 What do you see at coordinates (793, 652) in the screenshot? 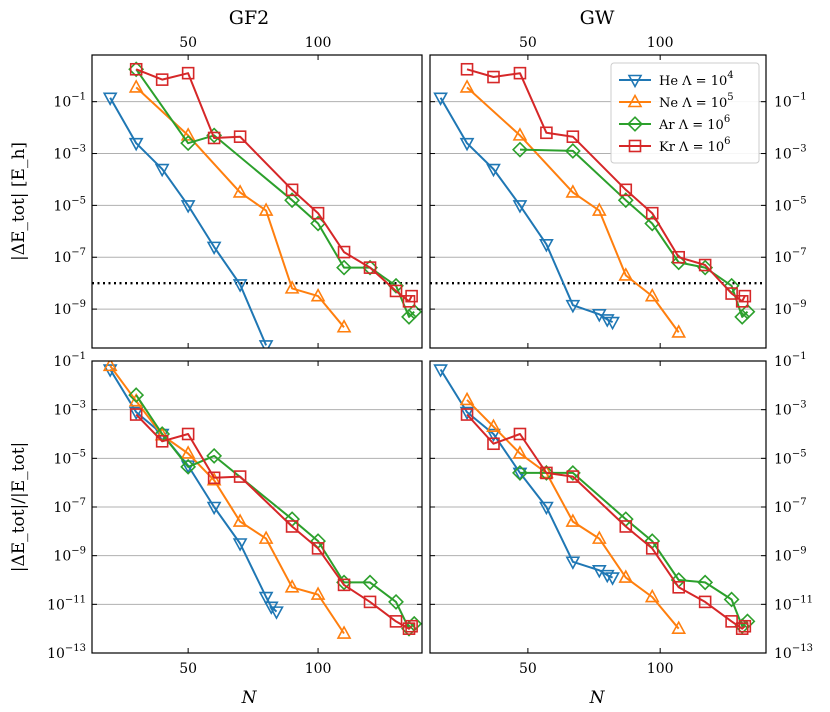
I see `y-tick-label-right: 10⁻¹³` at bounding box center [793, 652].